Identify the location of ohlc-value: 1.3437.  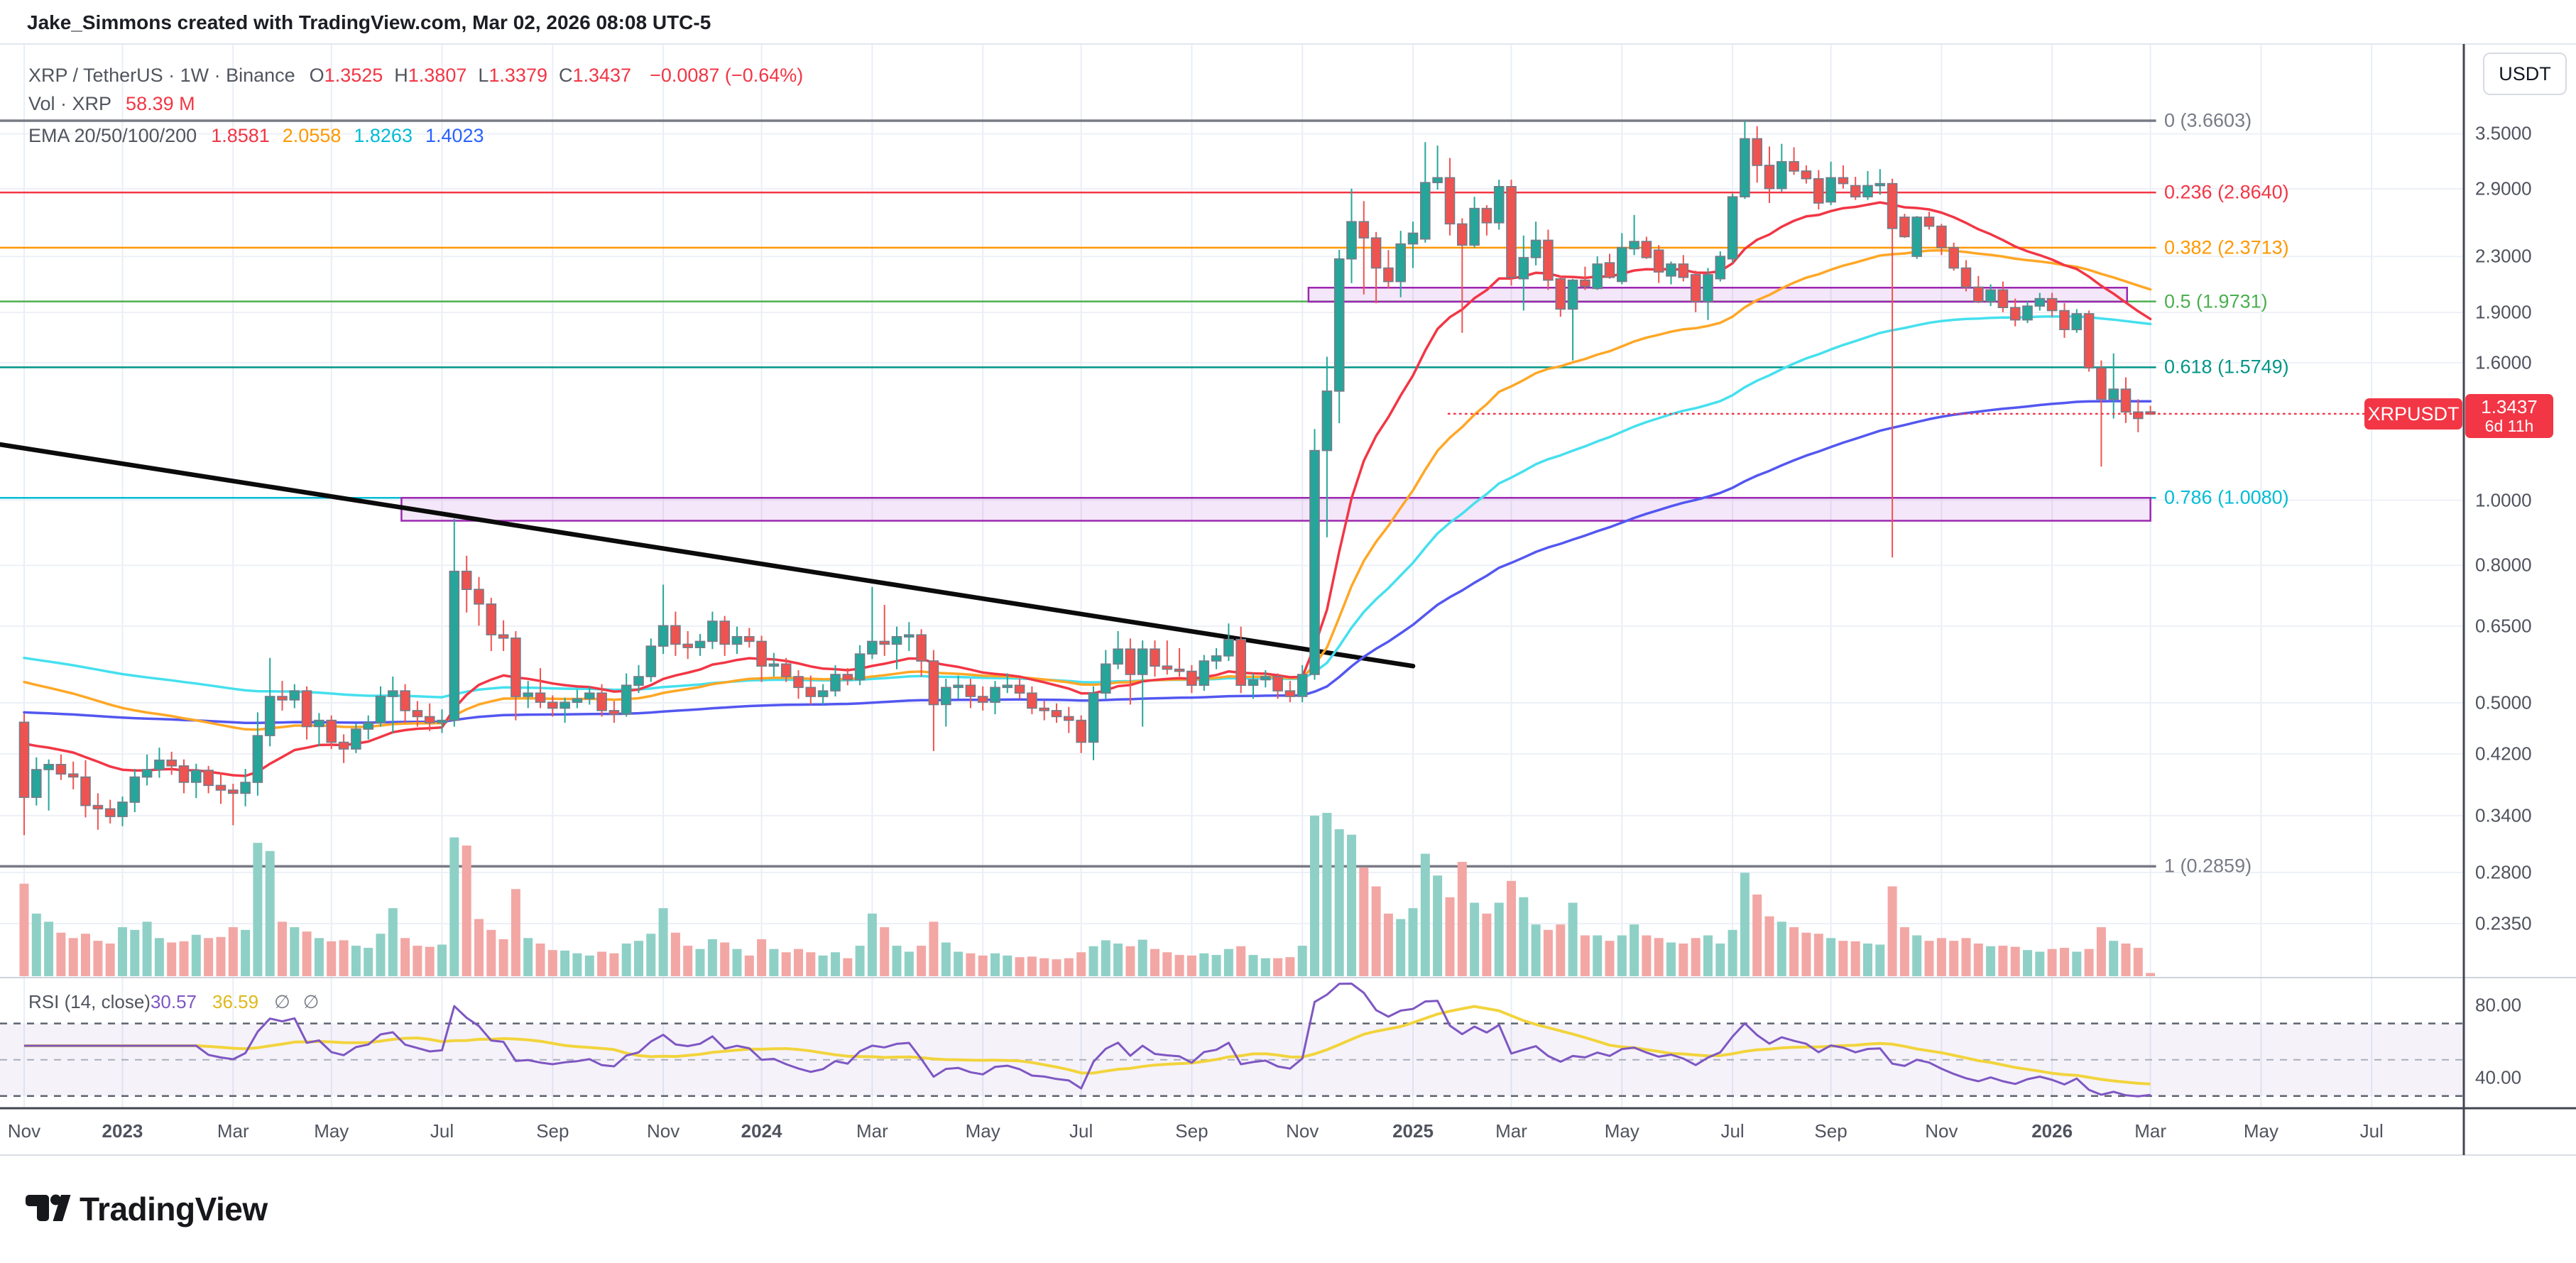
(602, 75).